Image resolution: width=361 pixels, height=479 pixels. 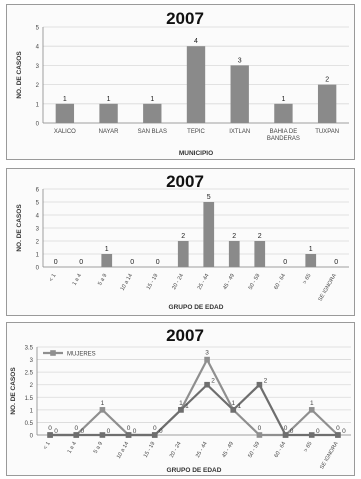 I want to click on x-tick-label: 1 a 4, so click(x=77, y=280).